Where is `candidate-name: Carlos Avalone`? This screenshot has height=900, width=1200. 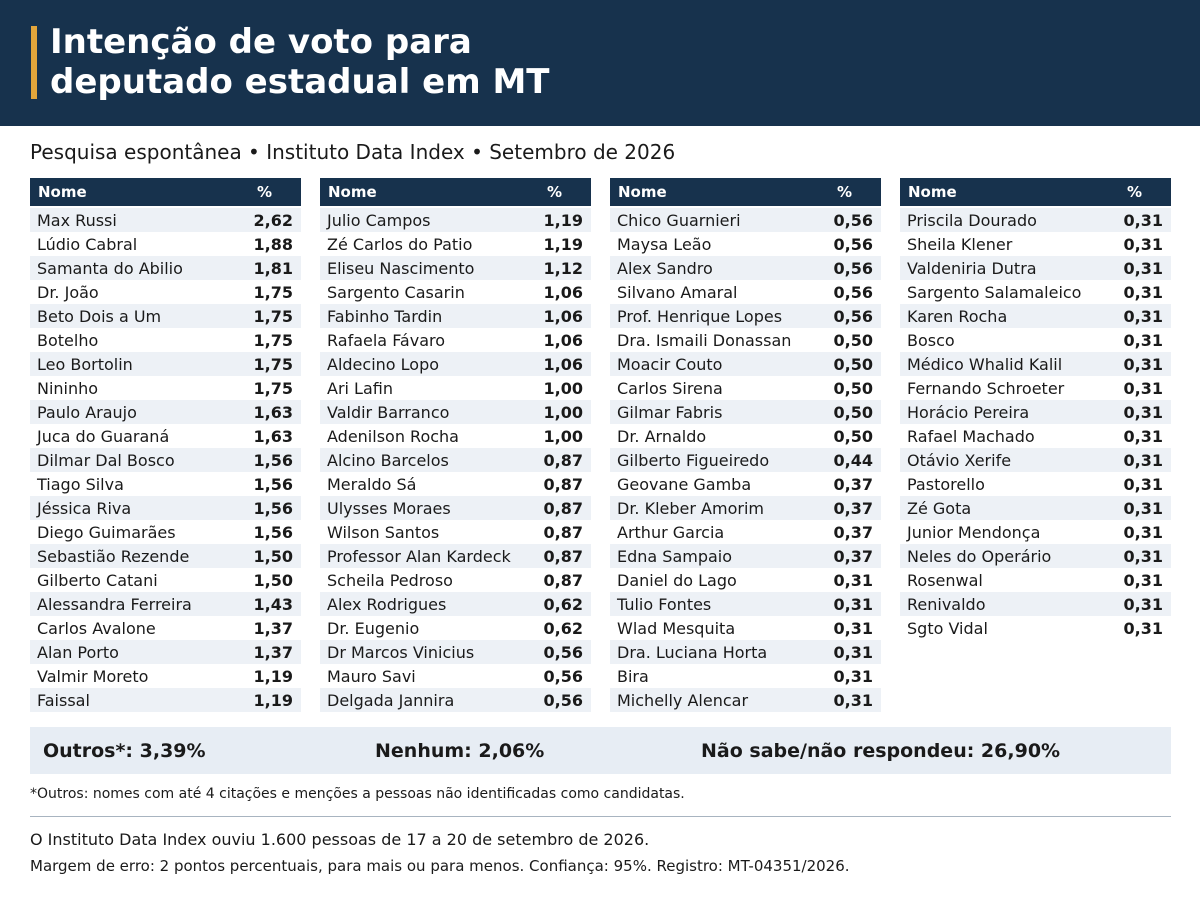
candidate-name: Carlos Avalone is located at coordinates (96, 628).